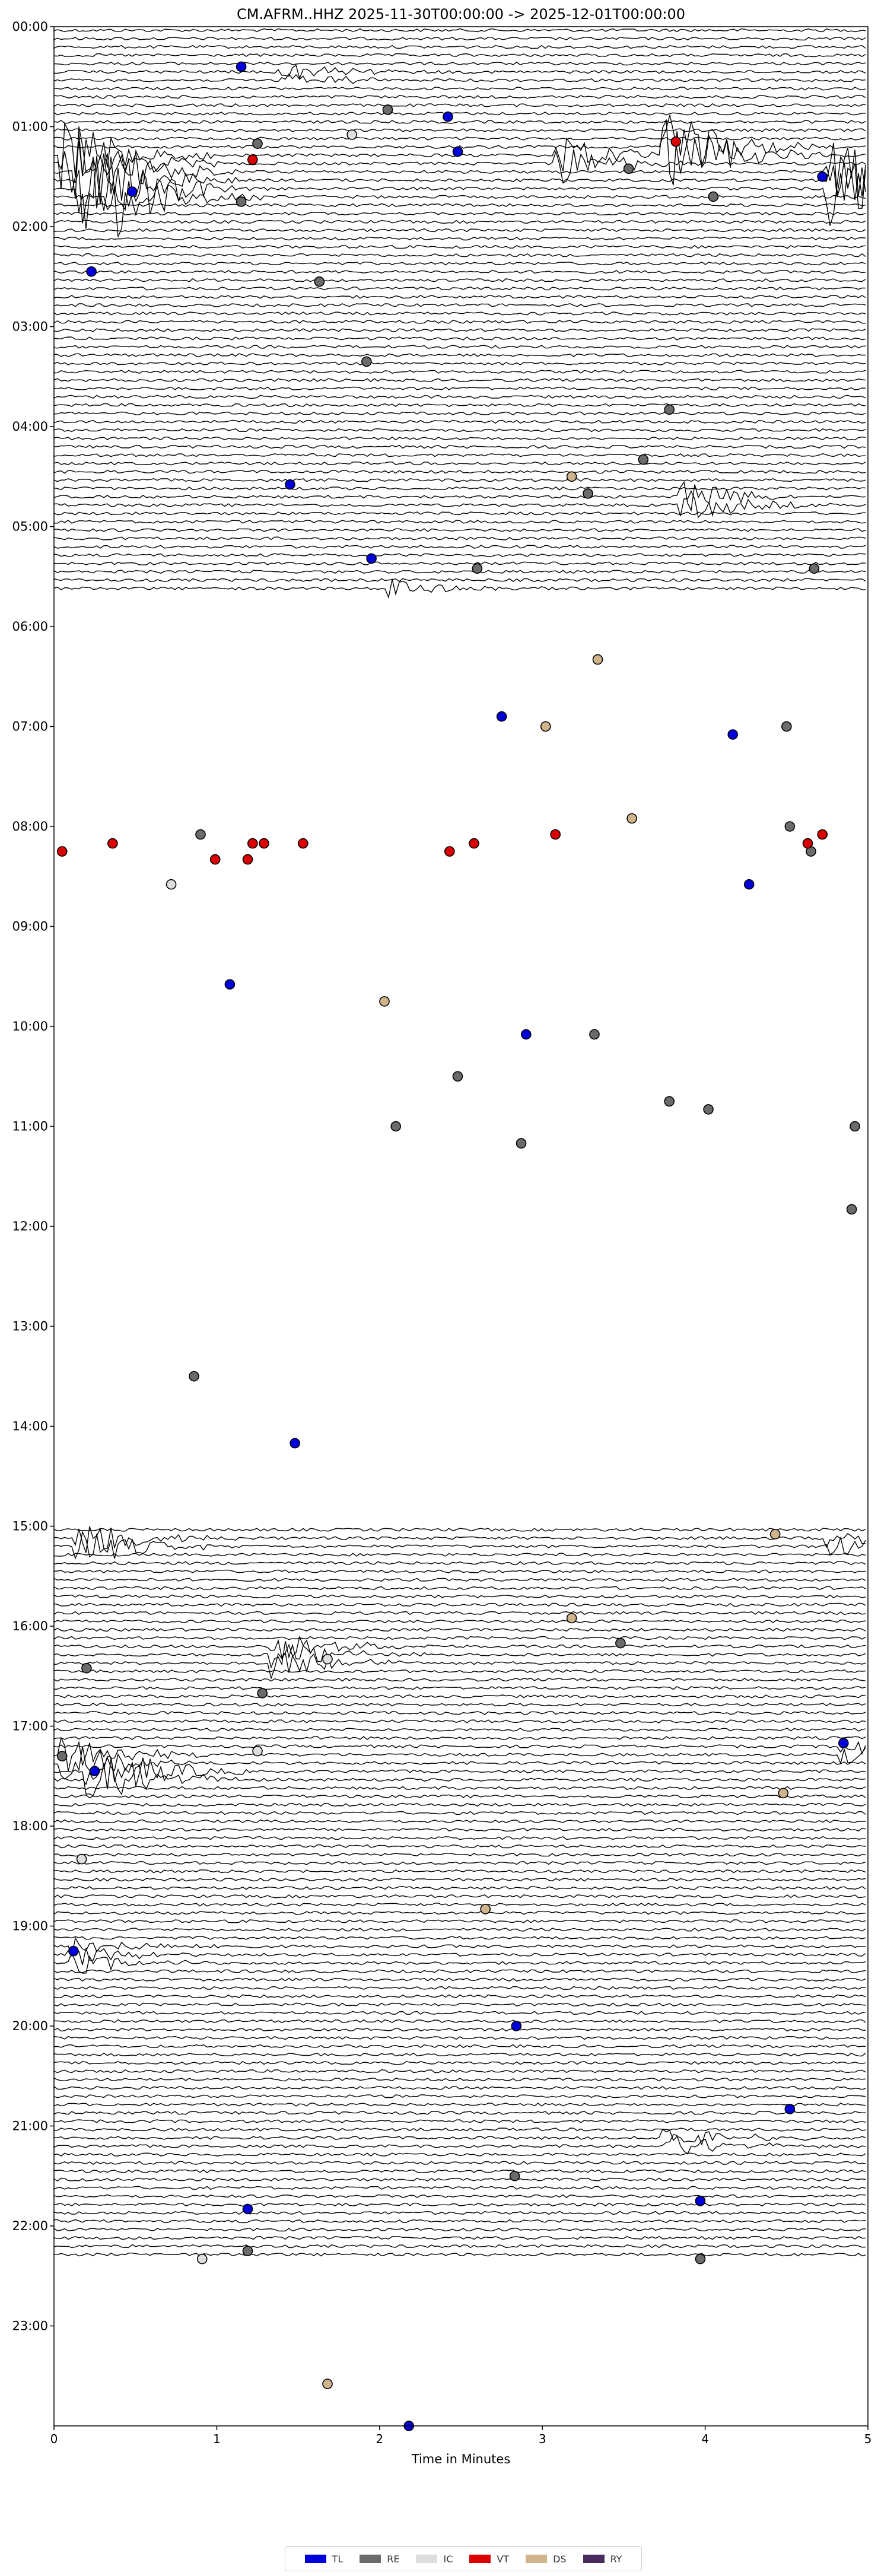 The image size is (881, 2576). What do you see at coordinates (616, 2559) in the screenshot?
I see `legend-label: RY` at bounding box center [616, 2559].